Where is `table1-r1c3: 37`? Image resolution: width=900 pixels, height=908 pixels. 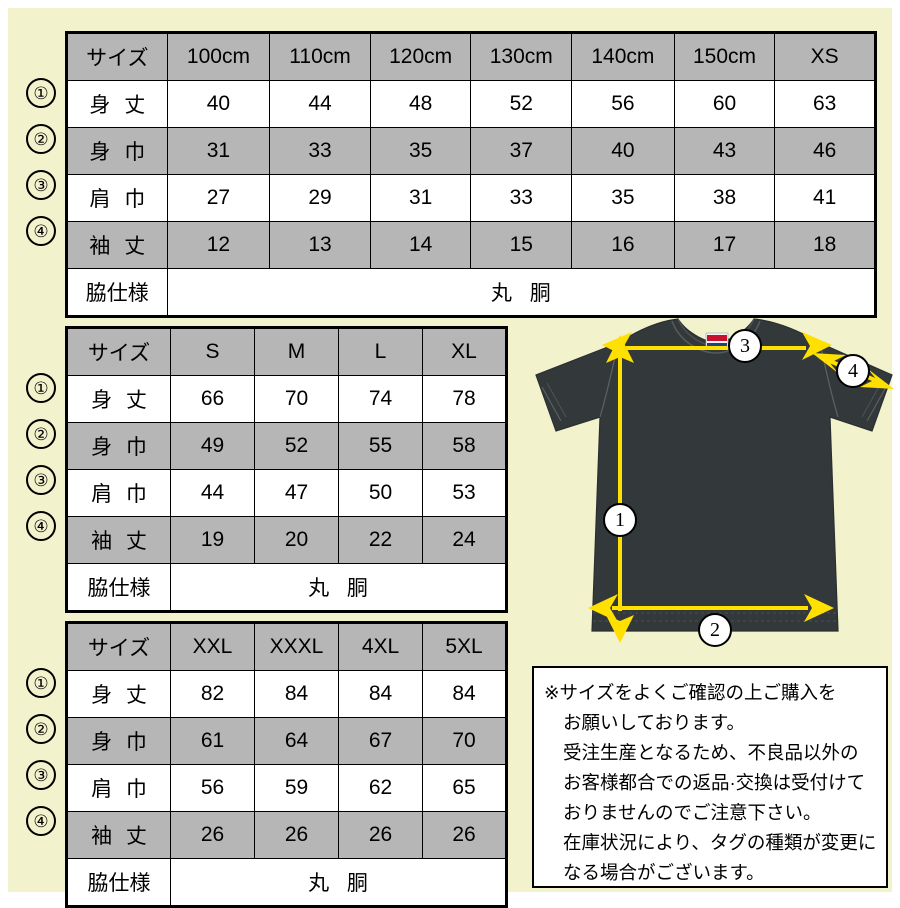
table1-r1c3: 37 is located at coordinates (521, 151).